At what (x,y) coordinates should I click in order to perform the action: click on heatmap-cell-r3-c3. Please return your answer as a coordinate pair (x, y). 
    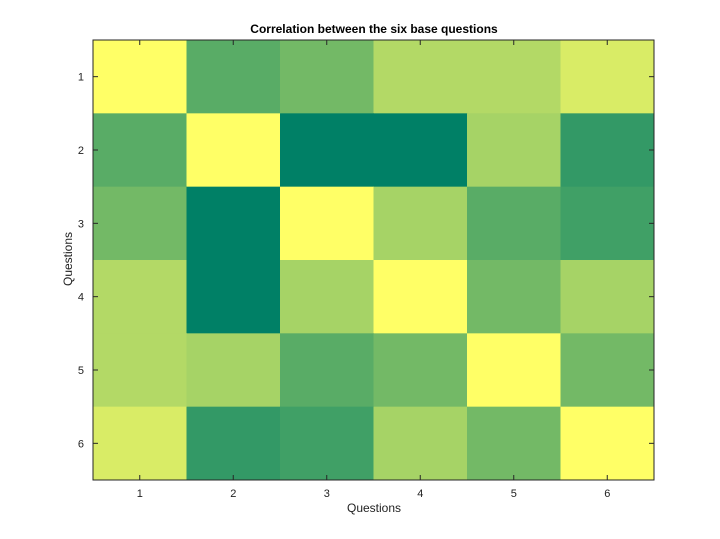
    Looking at the image, I should click on (327, 223).